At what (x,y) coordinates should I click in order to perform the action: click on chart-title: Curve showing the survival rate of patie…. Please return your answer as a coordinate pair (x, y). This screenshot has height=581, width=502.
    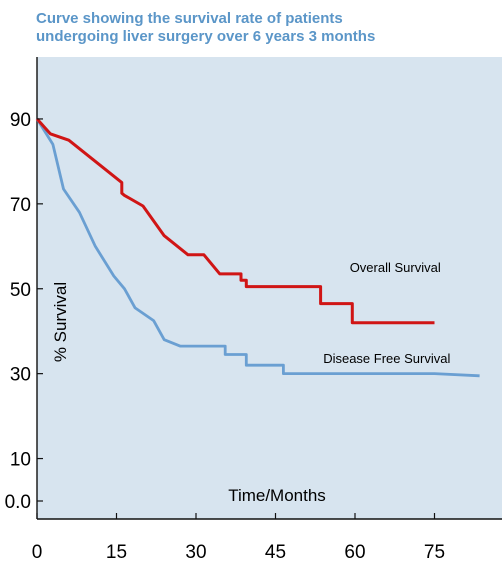
    Looking at the image, I should click on (256, 28).